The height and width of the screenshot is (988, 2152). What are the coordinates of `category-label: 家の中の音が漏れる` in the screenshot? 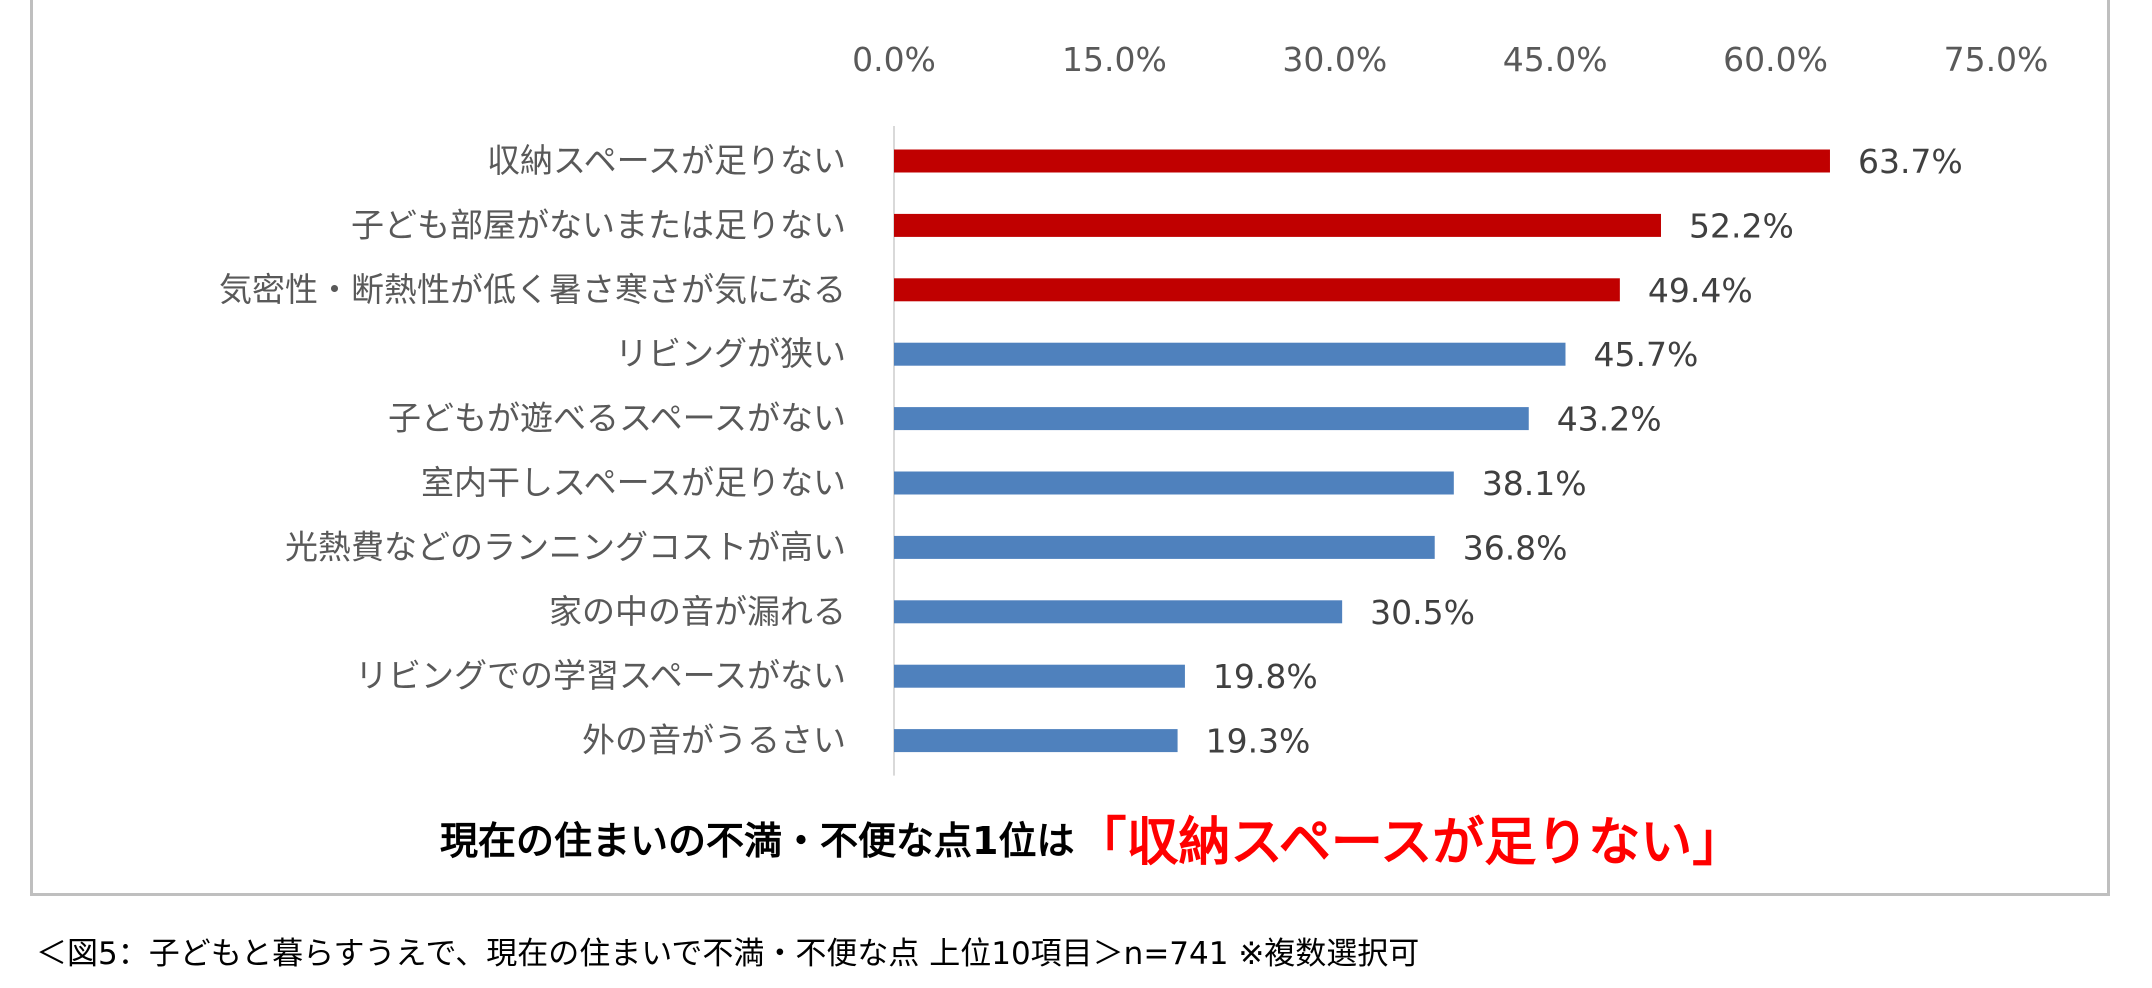 It's located at (697, 611).